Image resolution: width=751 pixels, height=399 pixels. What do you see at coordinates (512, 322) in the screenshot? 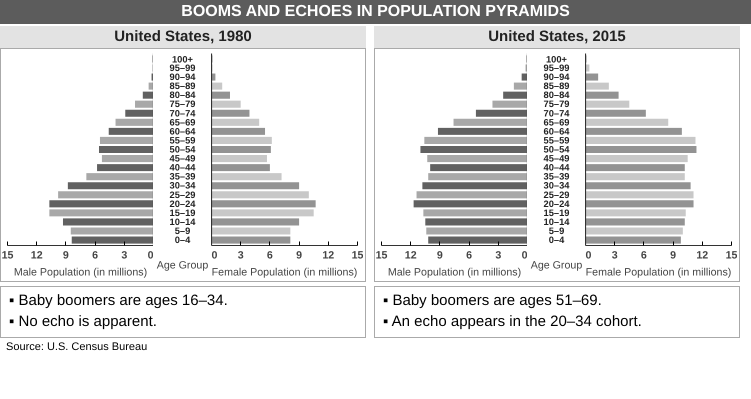
I see `text: ▪ An echo appears in the 20–34 cohort.` at bounding box center [512, 322].